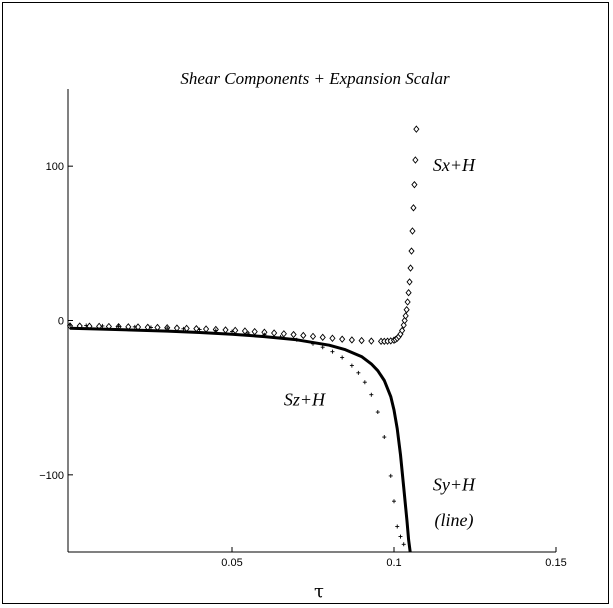 This screenshot has width=613, height=608. Describe the element at coordinates (56, 321) in the screenshot. I see `y-axis-ticks: 100 0 −100` at that location.